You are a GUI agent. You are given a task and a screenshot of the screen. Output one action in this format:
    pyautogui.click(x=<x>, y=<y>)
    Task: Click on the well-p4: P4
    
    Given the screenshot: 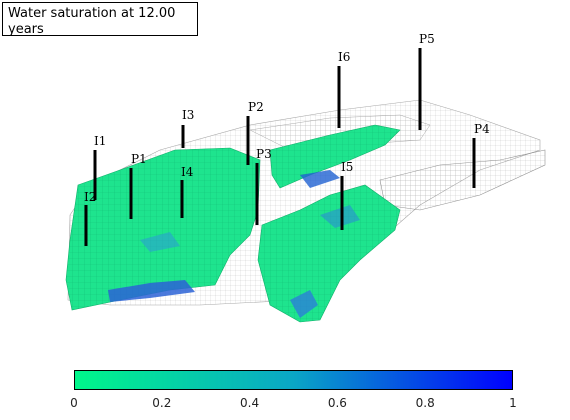 What is the action you would take?
    pyautogui.click(x=481, y=155)
    